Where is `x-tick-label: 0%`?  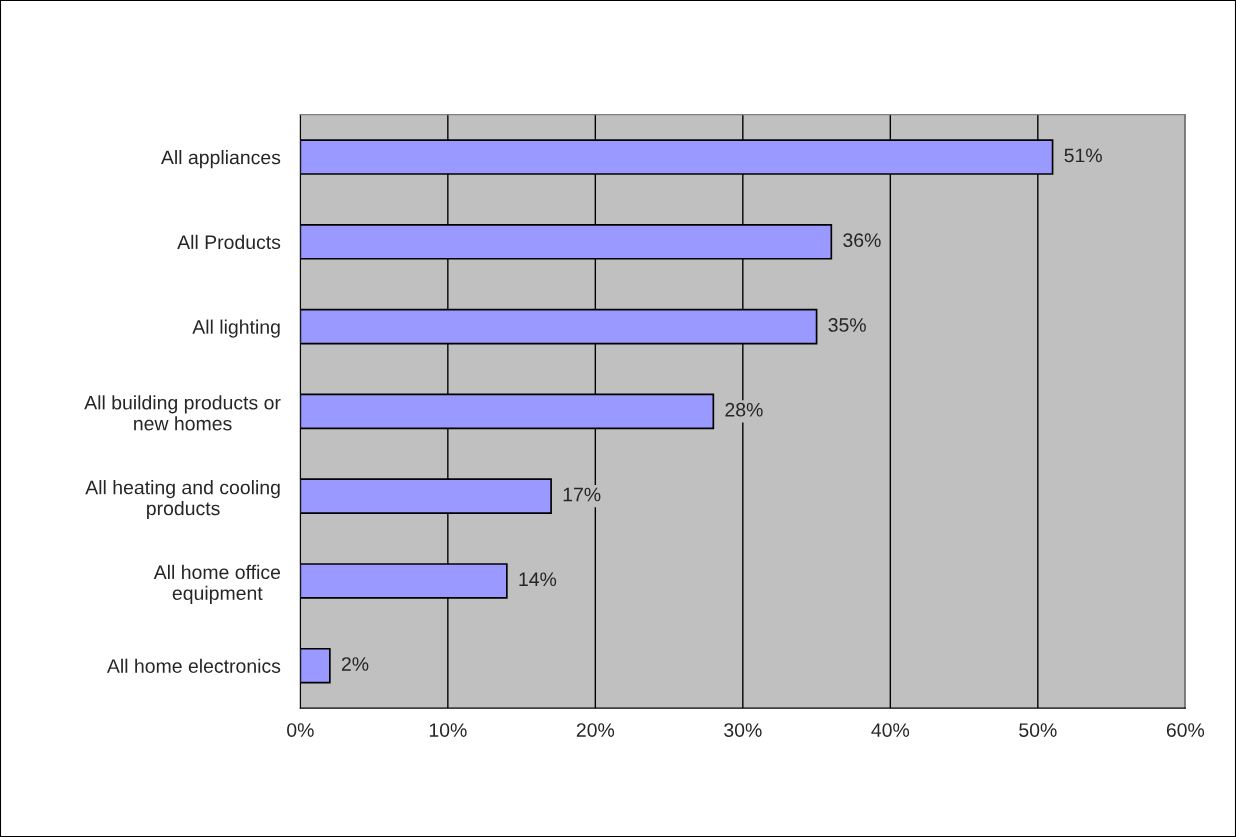 x-tick-label: 0% is located at coordinates (300, 730).